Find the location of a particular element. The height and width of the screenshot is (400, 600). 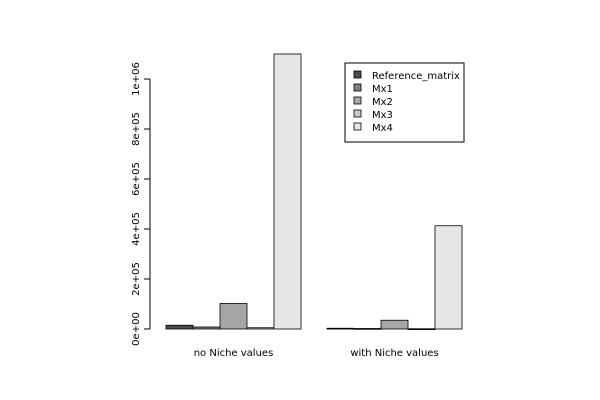

legend-label: Mx4 is located at coordinates (382, 128).